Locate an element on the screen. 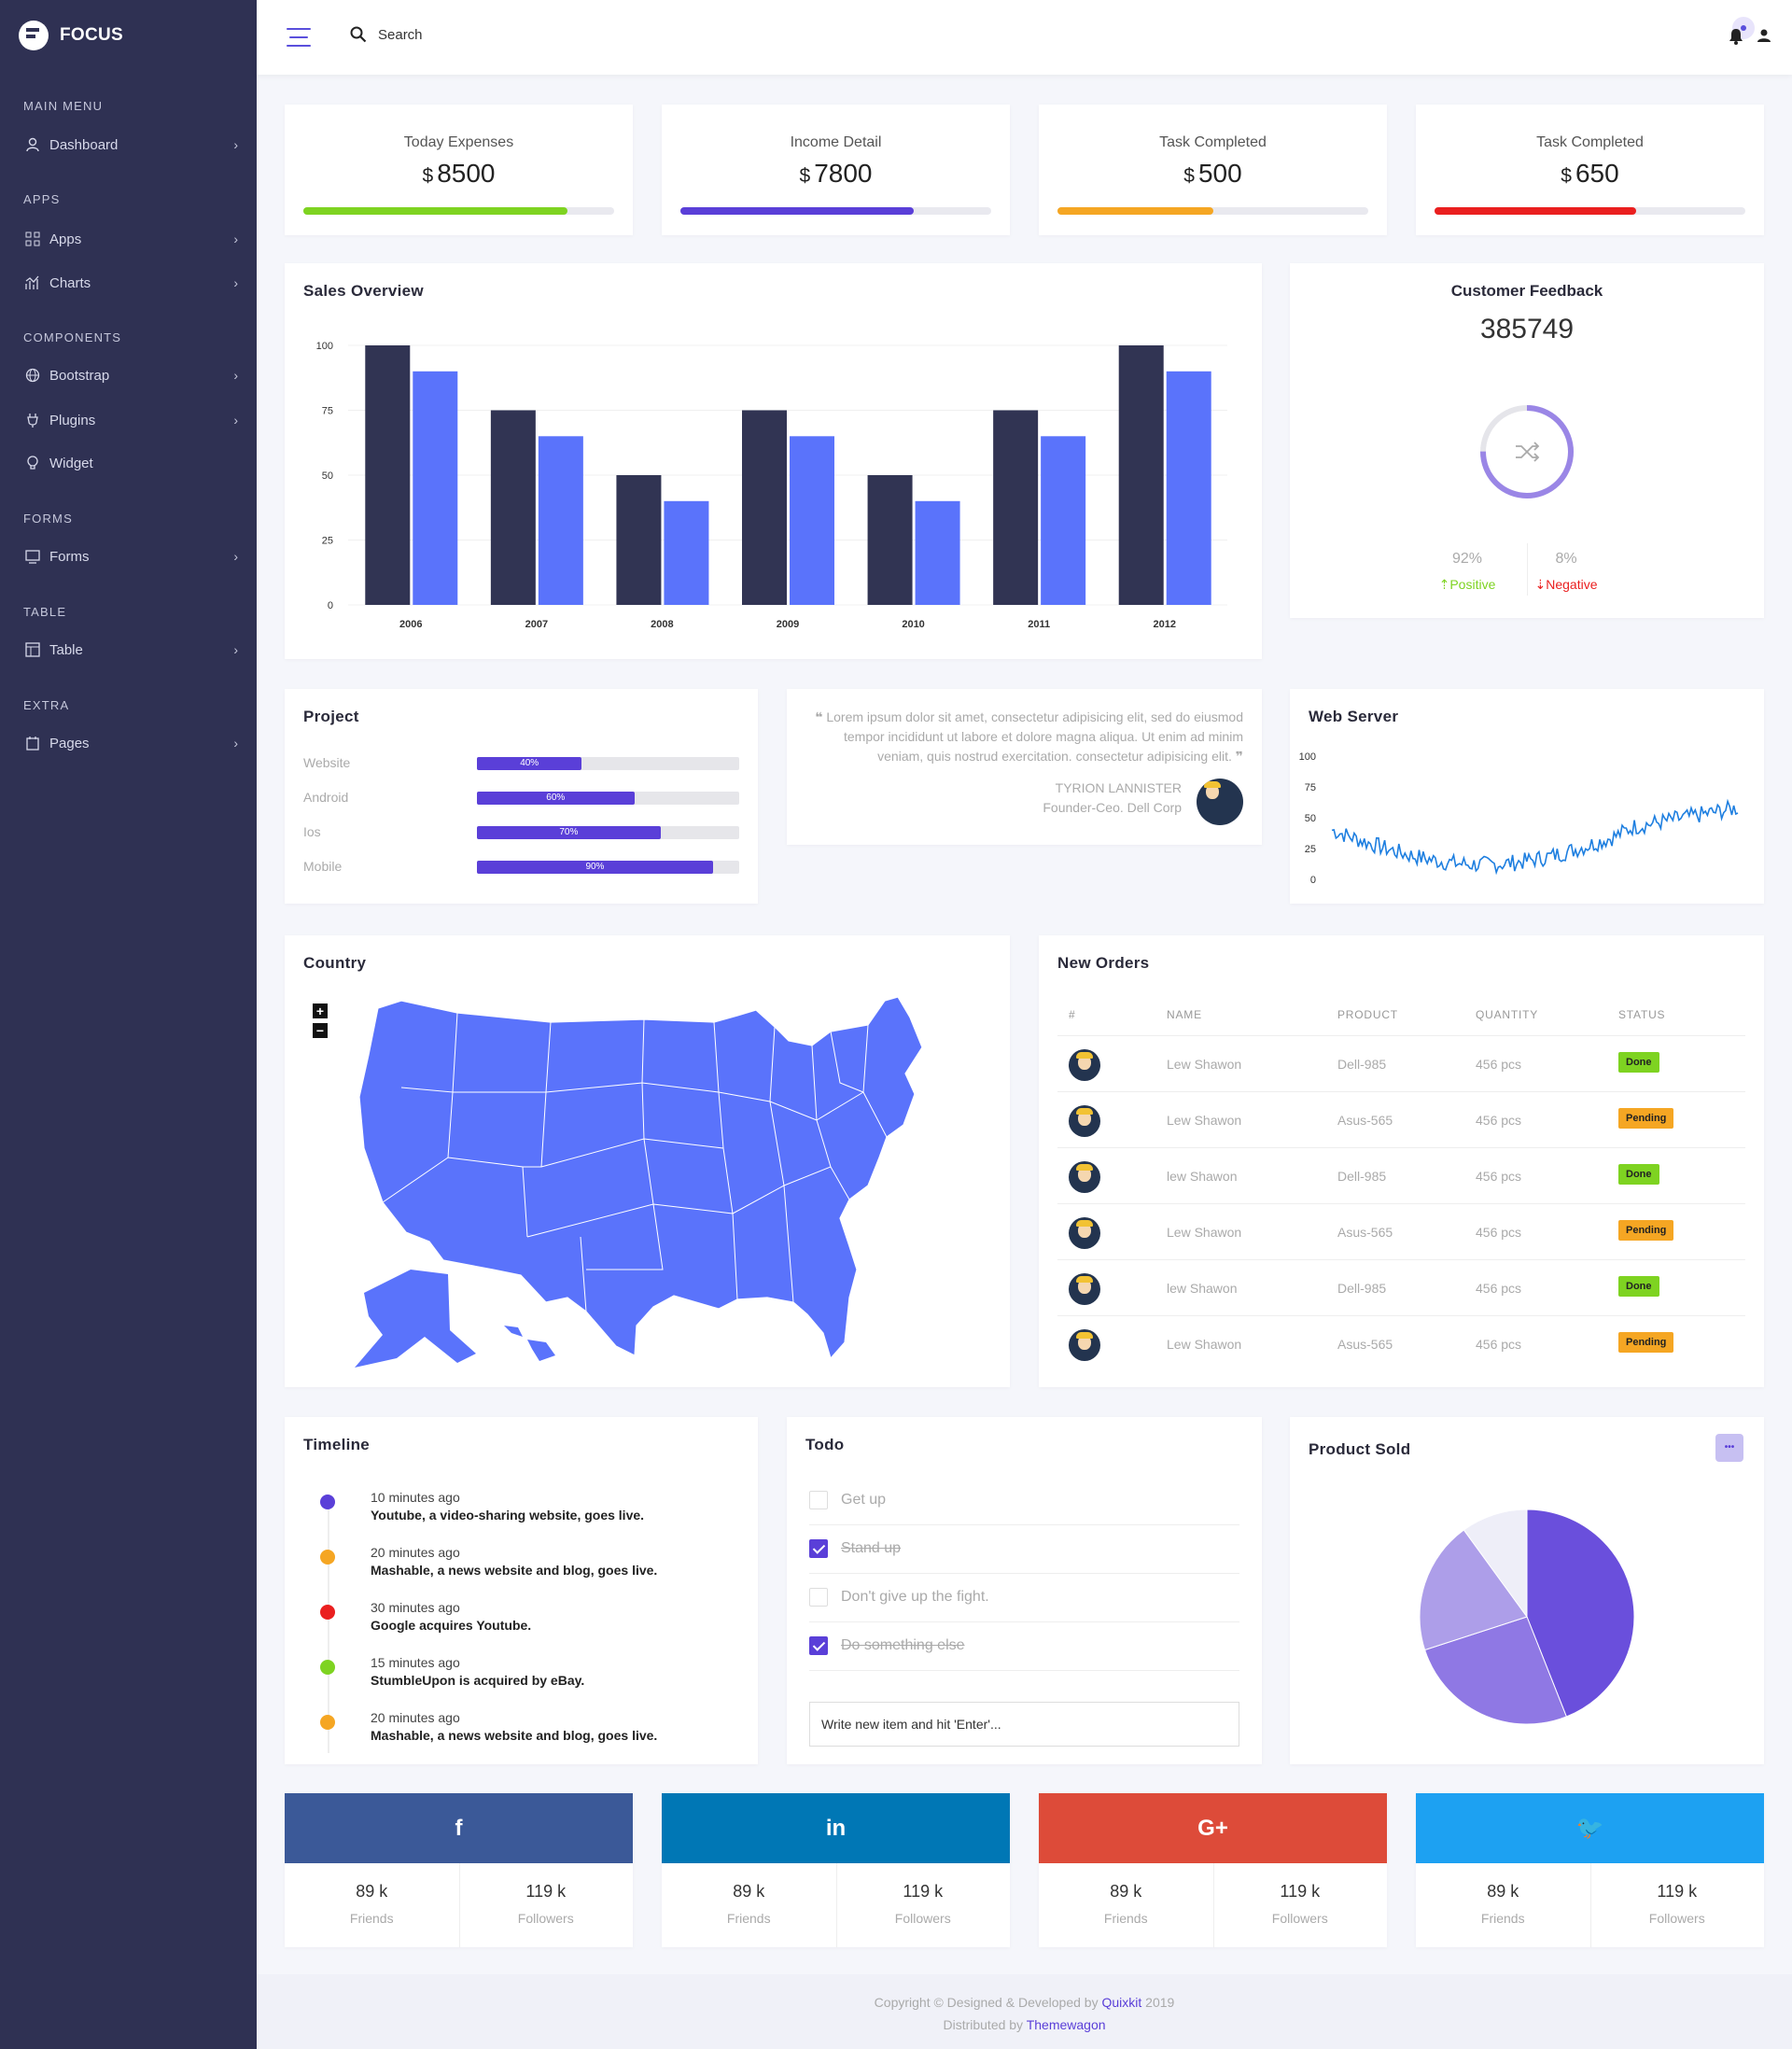  project-progress-track: 40% is located at coordinates (608, 763).